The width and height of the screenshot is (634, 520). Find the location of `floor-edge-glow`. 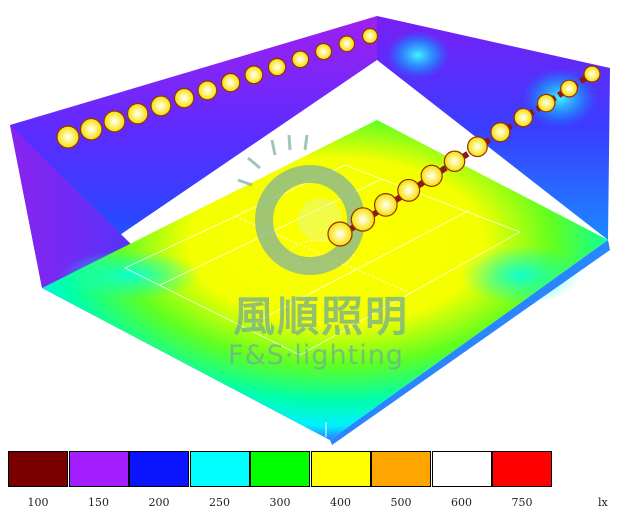

floor-edge-glow is located at coordinates (130, 275).